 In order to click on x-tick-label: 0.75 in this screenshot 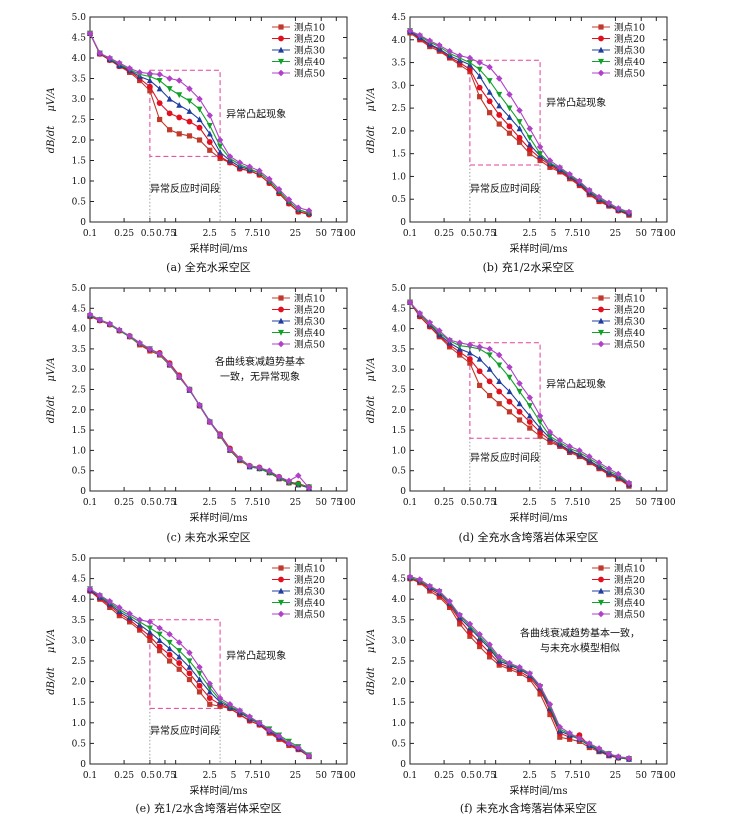, I will do `click(486, 503)`.